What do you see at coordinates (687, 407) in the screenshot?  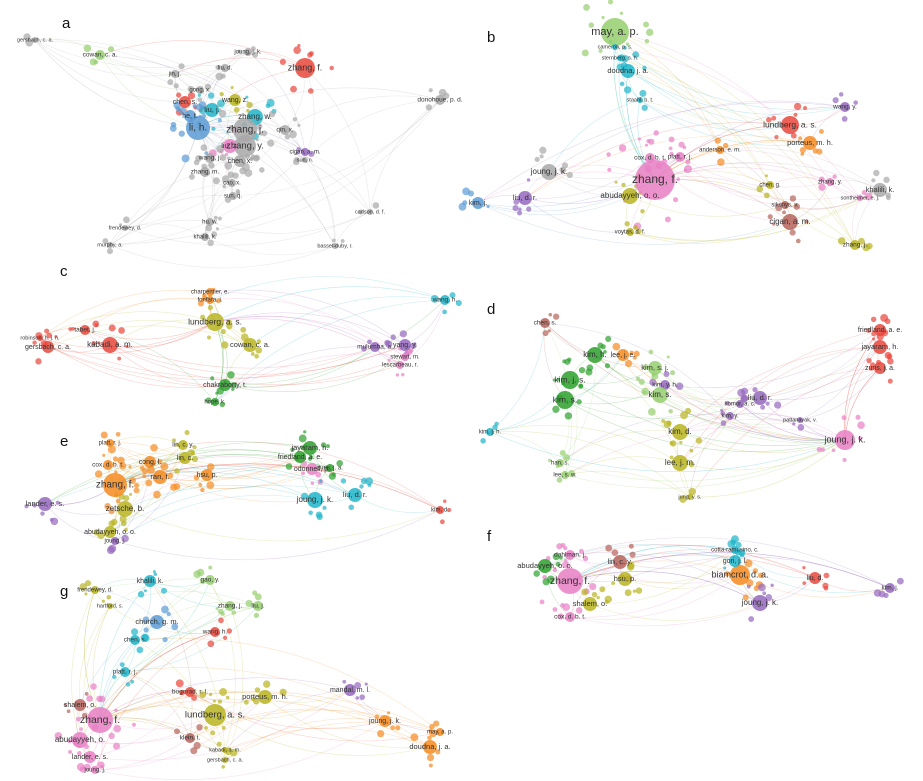 I see `minor-nodes` at bounding box center [687, 407].